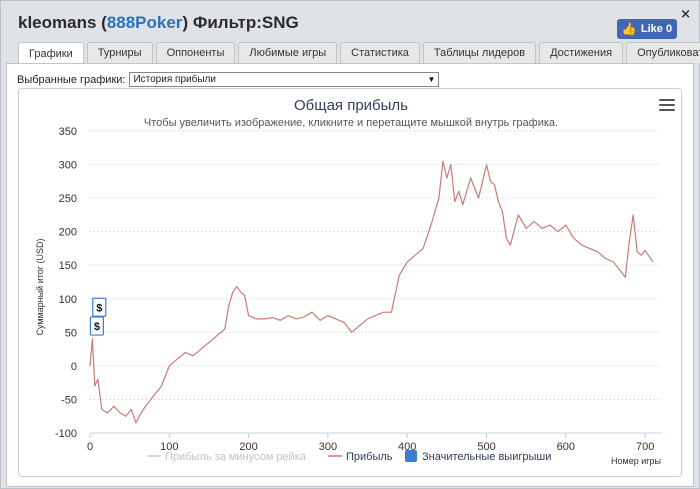 The width and height of the screenshot is (700, 489). I want to click on tab-publish: Опубликовать, so click(663, 52).